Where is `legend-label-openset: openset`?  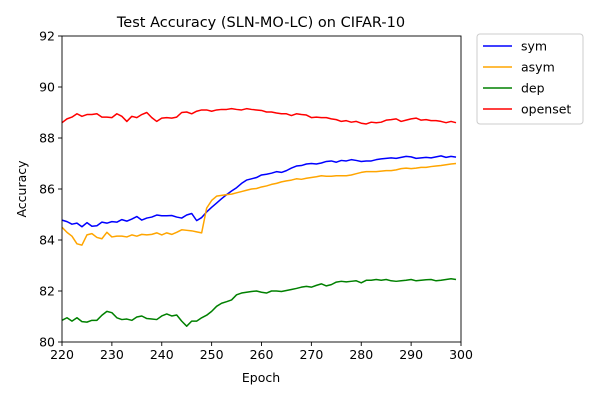 legend-label-openset: openset is located at coordinates (546, 109).